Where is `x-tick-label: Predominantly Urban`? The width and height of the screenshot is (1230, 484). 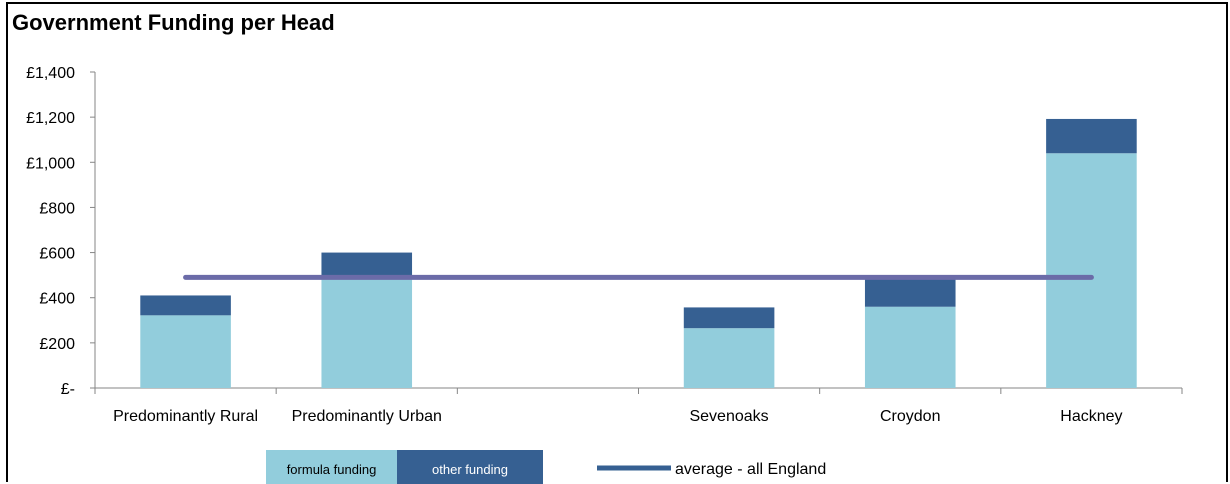 x-tick-label: Predominantly Urban is located at coordinates (367, 416).